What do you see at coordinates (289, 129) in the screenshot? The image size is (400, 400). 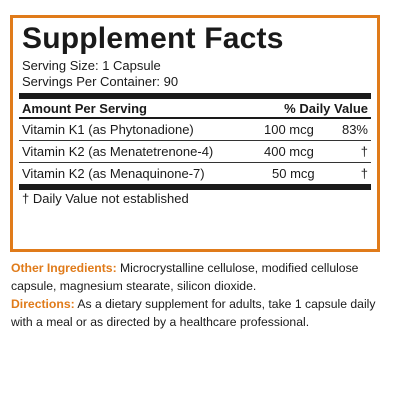 I see `nutrient-amount: 100 mcg` at bounding box center [289, 129].